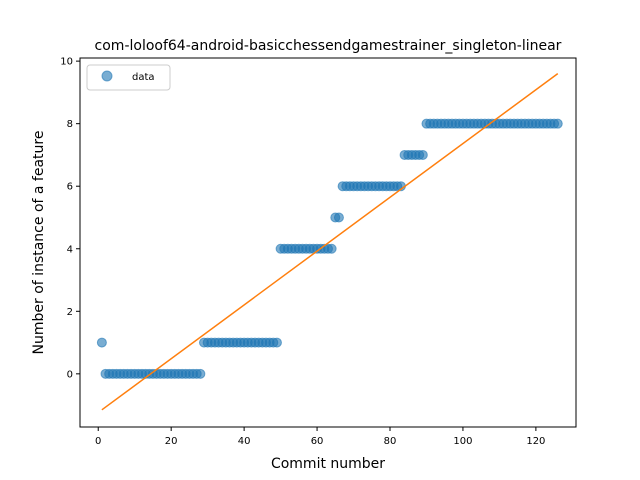 The image size is (640, 480). I want to click on x-tick-label: 0, so click(98, 441).